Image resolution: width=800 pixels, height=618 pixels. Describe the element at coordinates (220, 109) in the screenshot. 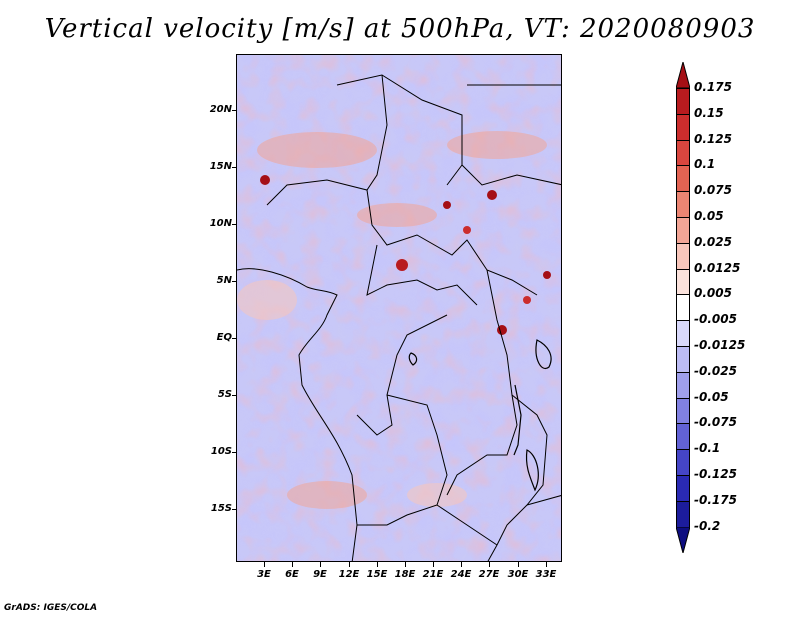

I see `lat-label: 20N` at that location.